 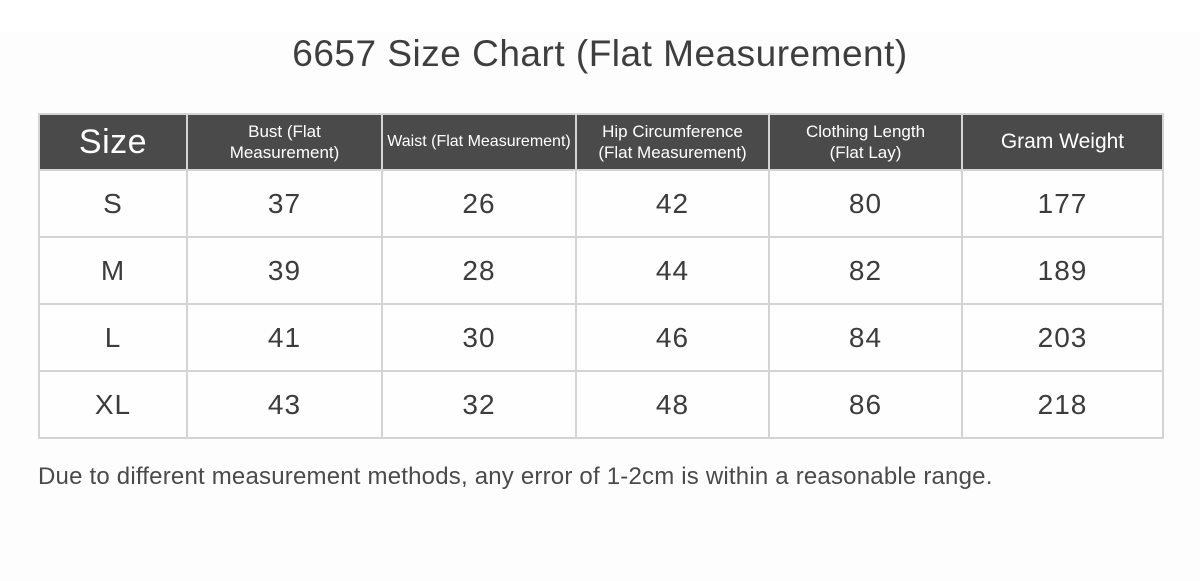 I want to click on table-cell-waist: 30, so click(x=479, y=338).